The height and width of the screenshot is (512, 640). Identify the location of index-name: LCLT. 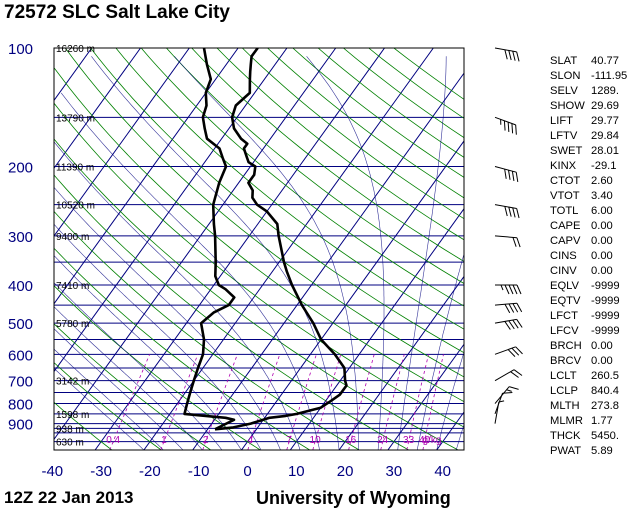
(563, 376).